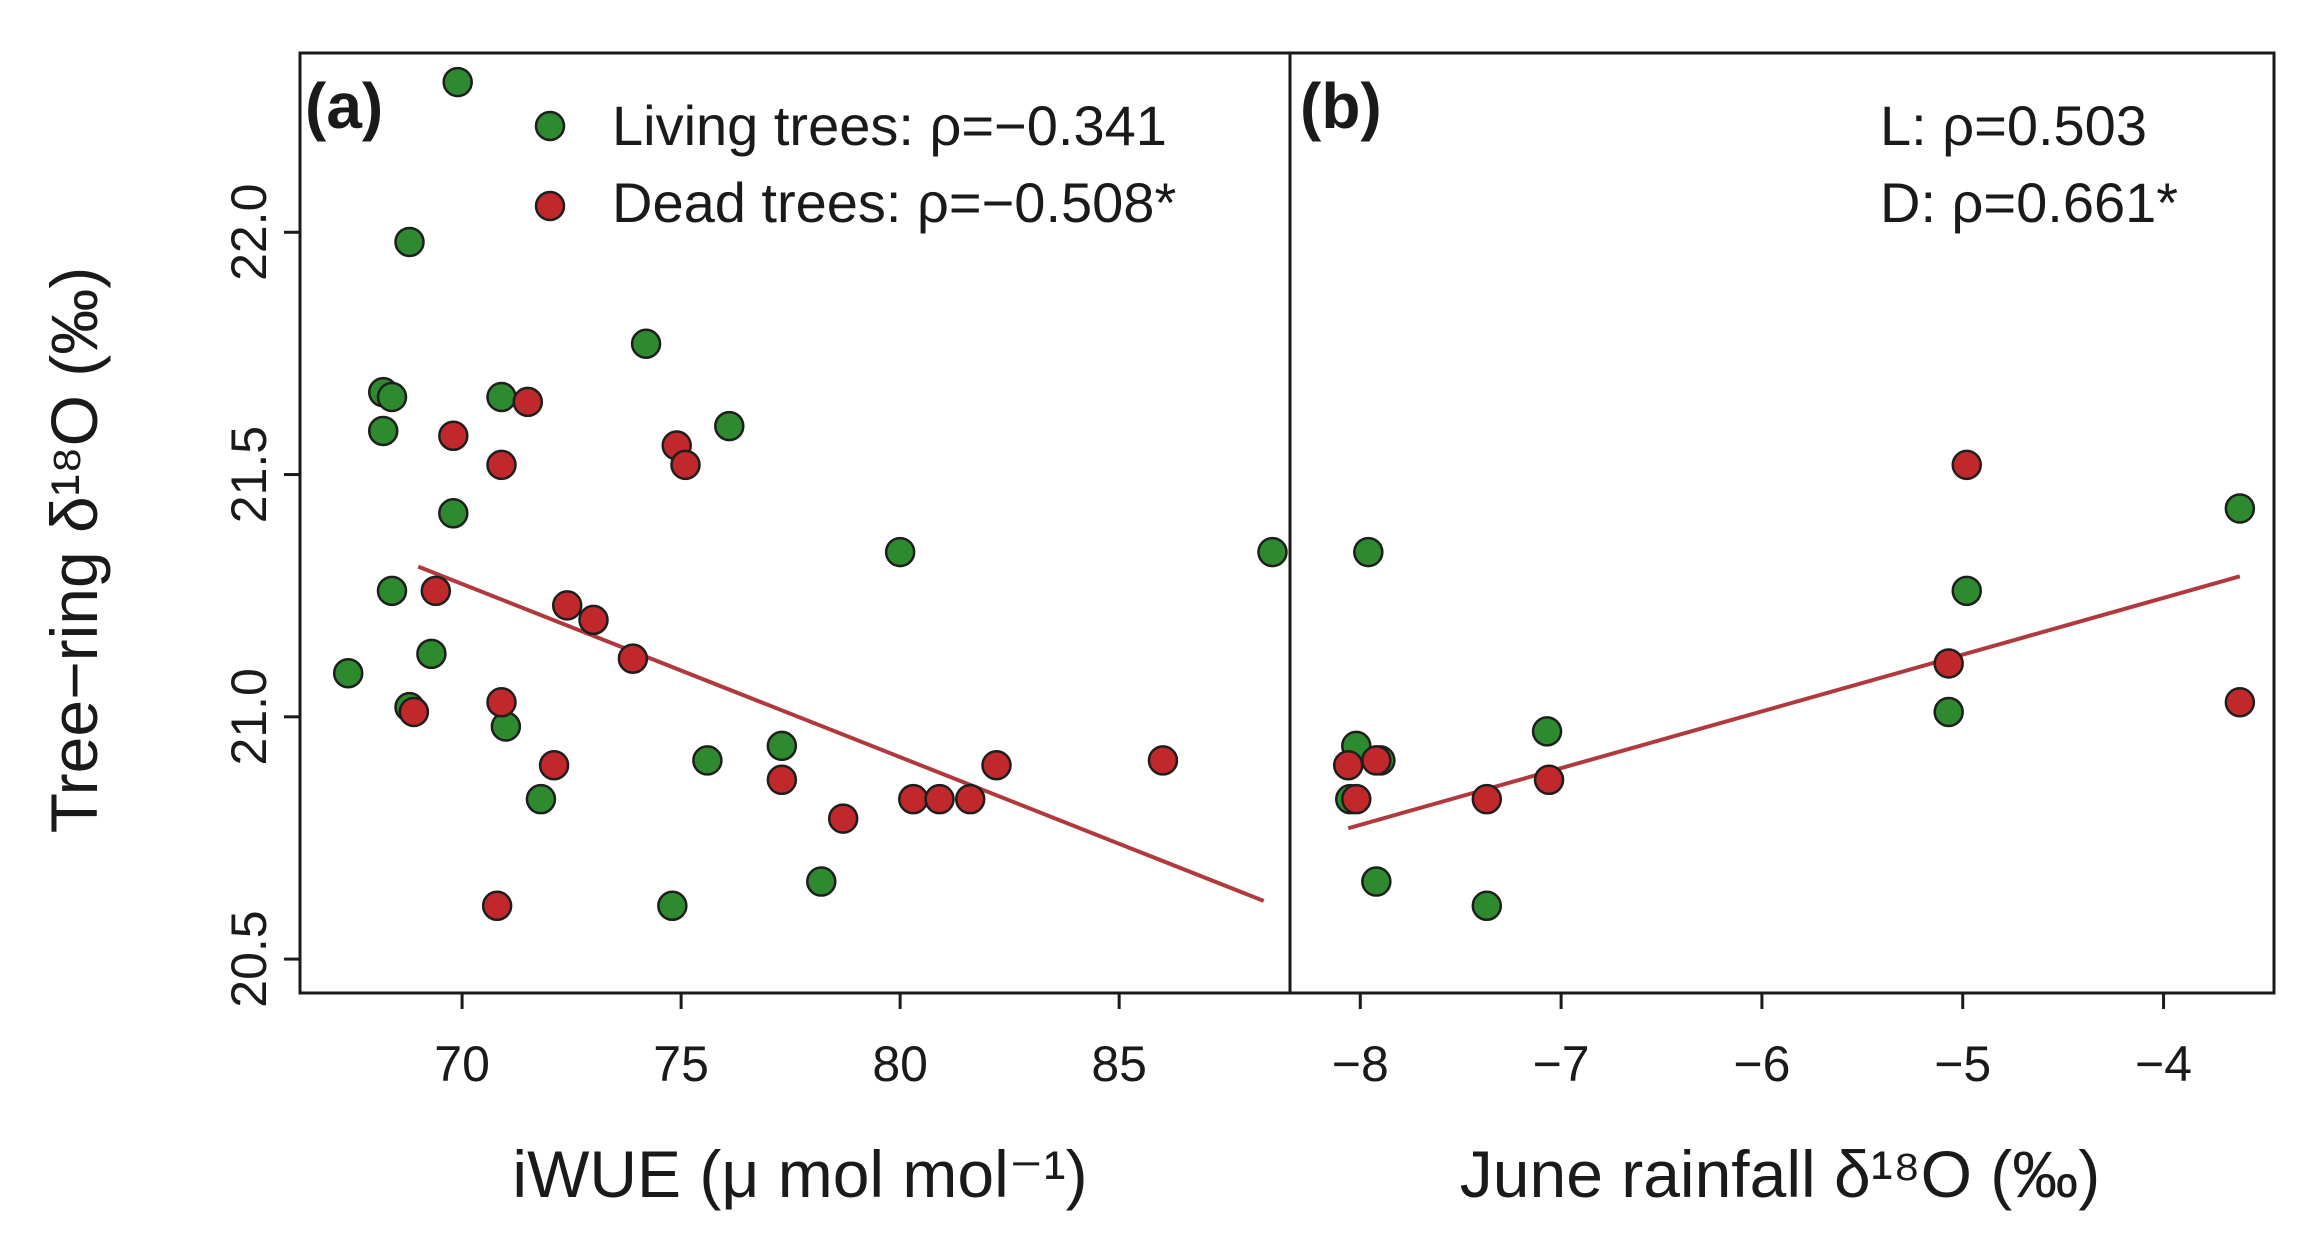 The width and height of the screenshot is (2301, 1236). I want to click on y-tick-label: 21.5, so click(249, 474).